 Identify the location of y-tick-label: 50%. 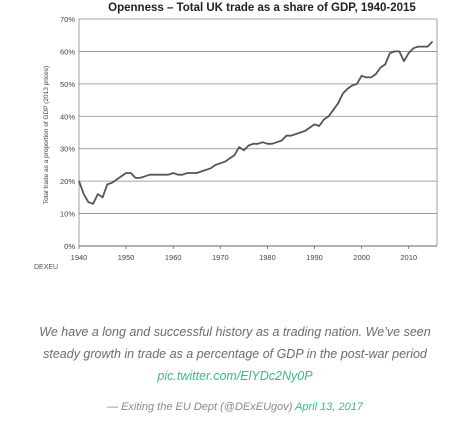
(67, 84).